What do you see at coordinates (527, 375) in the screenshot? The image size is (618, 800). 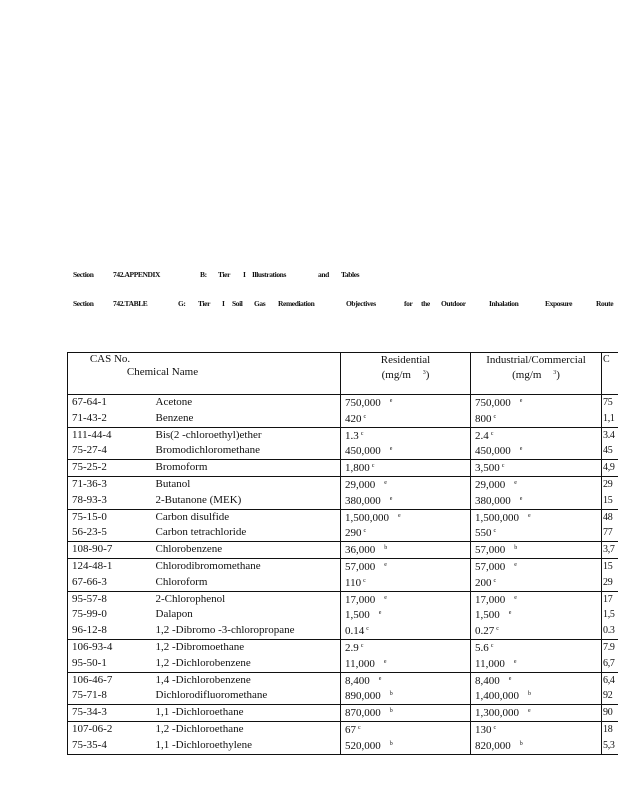 I see `header-industrial-unit: (mg/m` at bounding box center [527, 375].